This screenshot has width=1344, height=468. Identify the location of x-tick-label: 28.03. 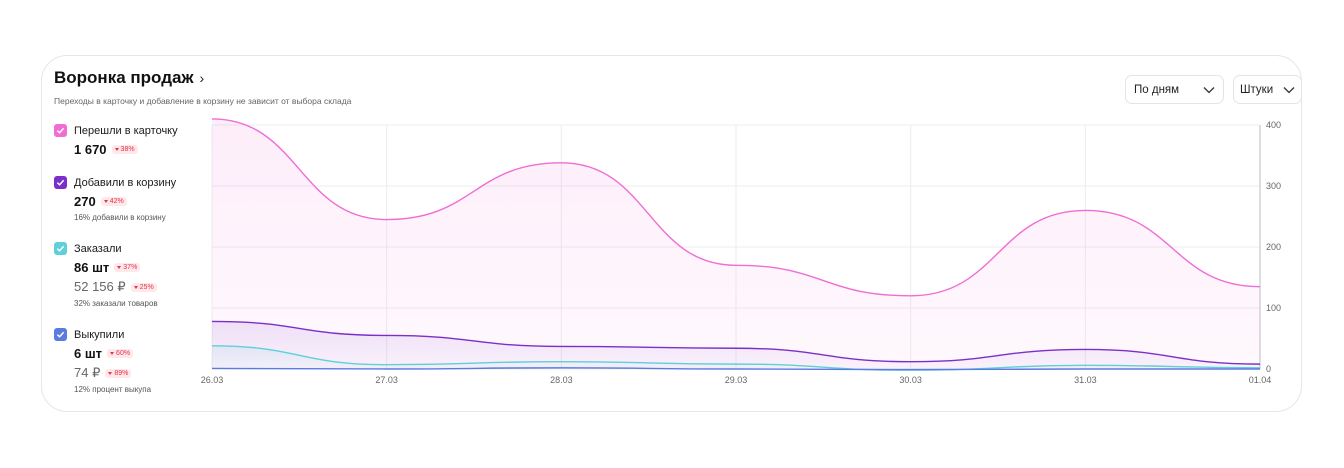
(561, 380).